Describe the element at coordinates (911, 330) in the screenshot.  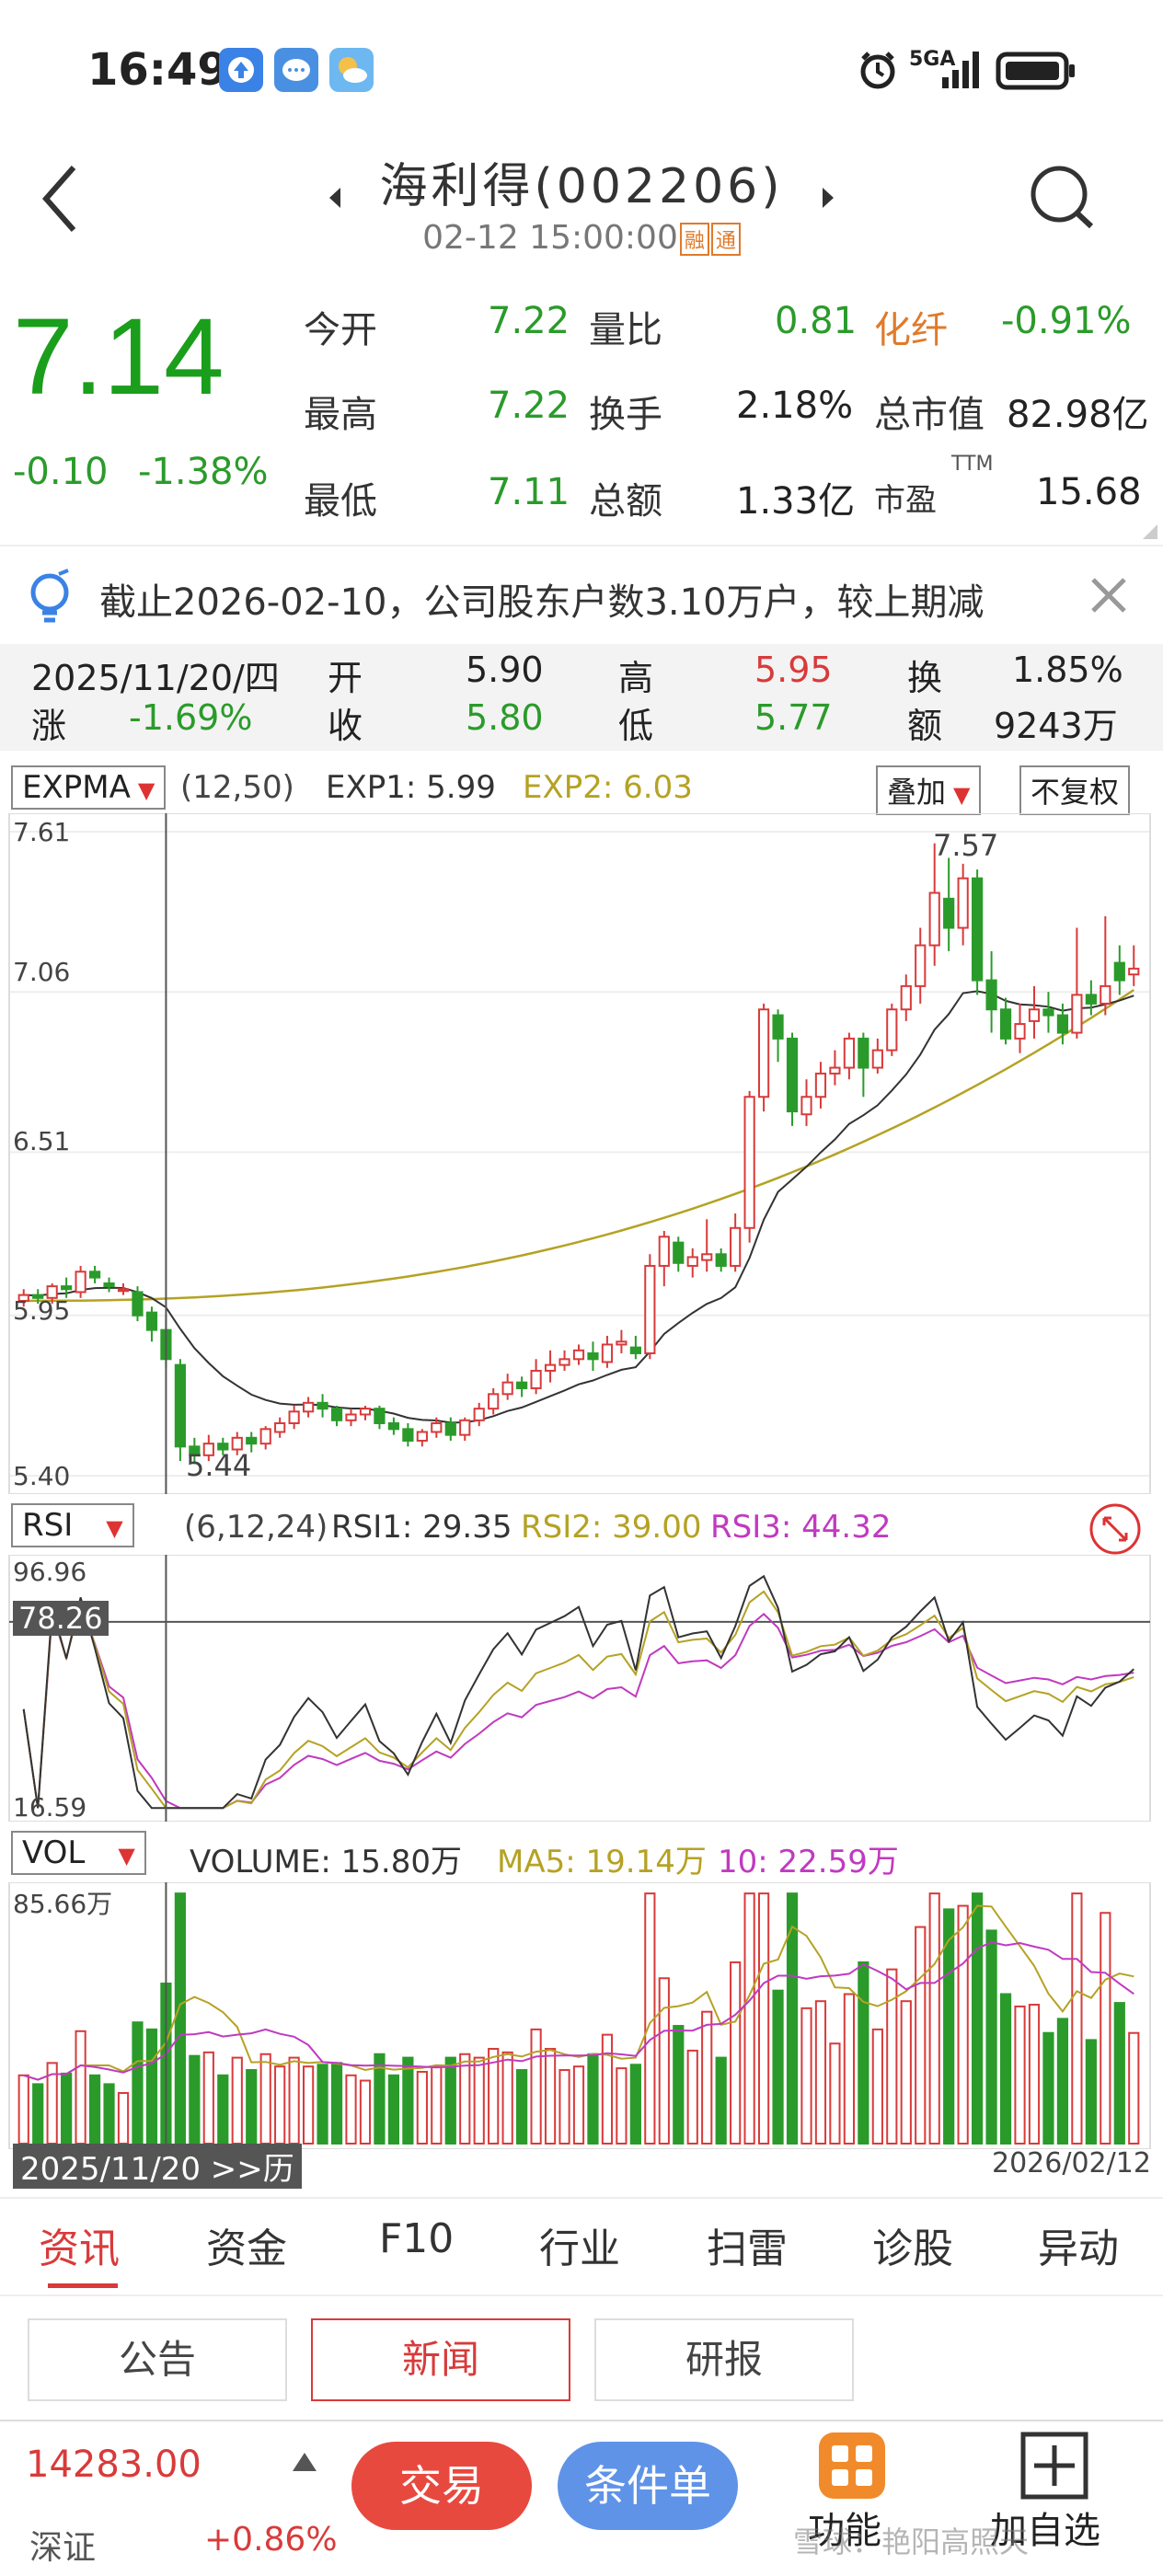
I see `sector-label: 化纤` at that location.